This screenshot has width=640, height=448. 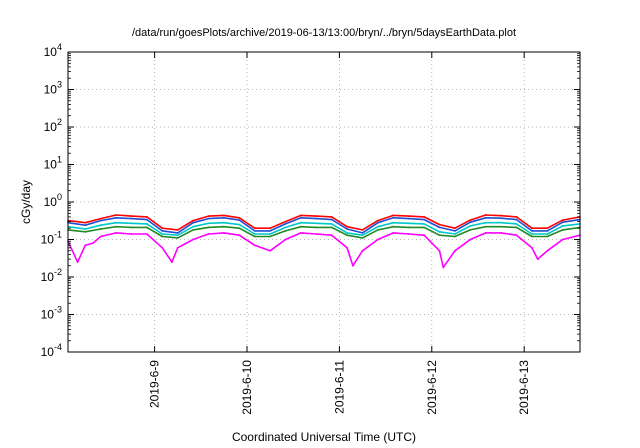 What do you see at coordinates (247, 387) in the screenshot?
I see `x-tick-label: 2019-6-10` at bounding box center [247, 387].